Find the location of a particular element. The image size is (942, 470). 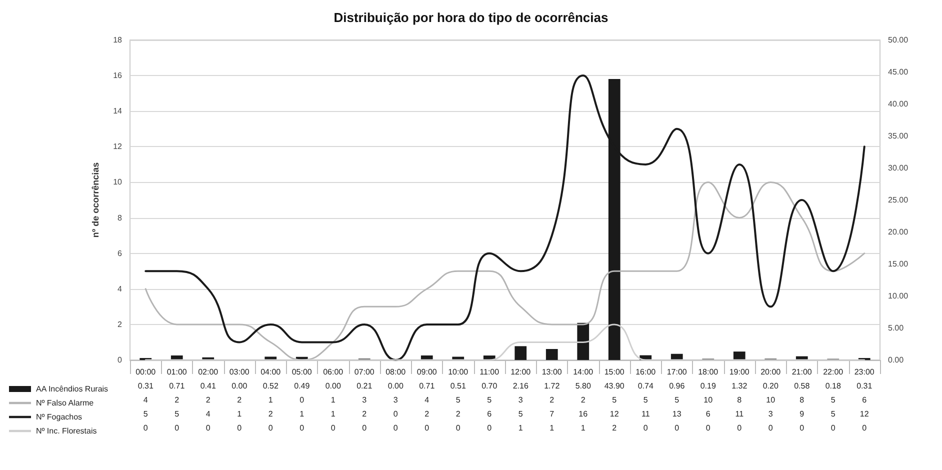

x-tick-label: 02:00 is located at coordinates (208, 372).